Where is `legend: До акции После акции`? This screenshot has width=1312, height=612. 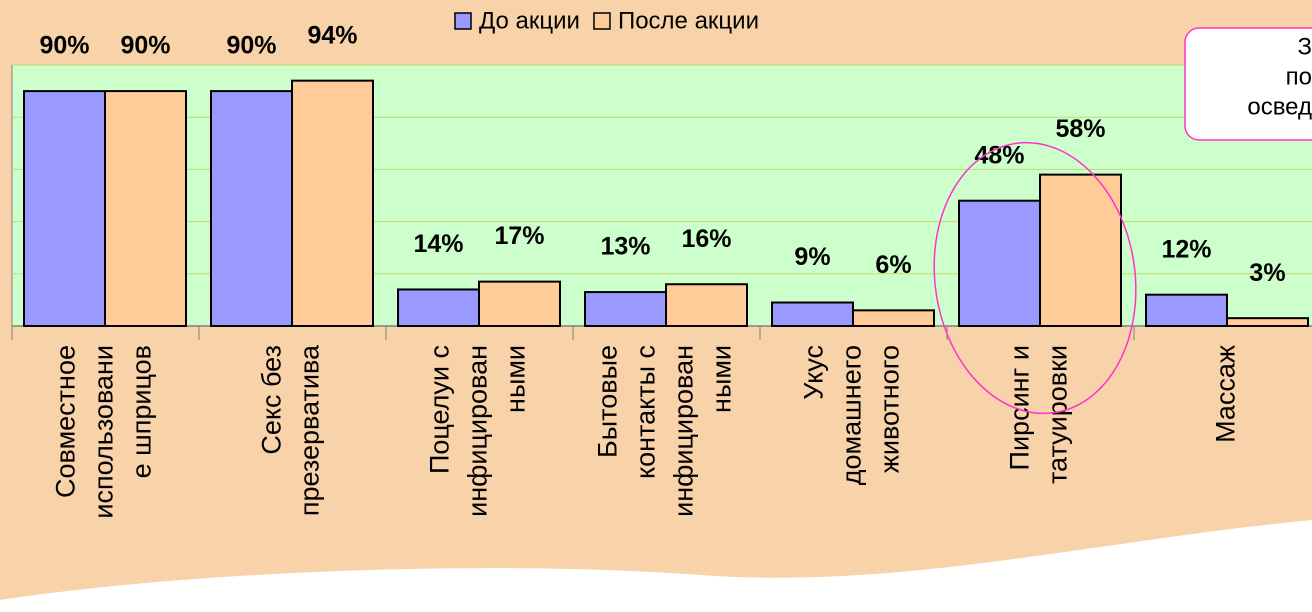 legend: До акции После акции is located at coordinates (606, 20).